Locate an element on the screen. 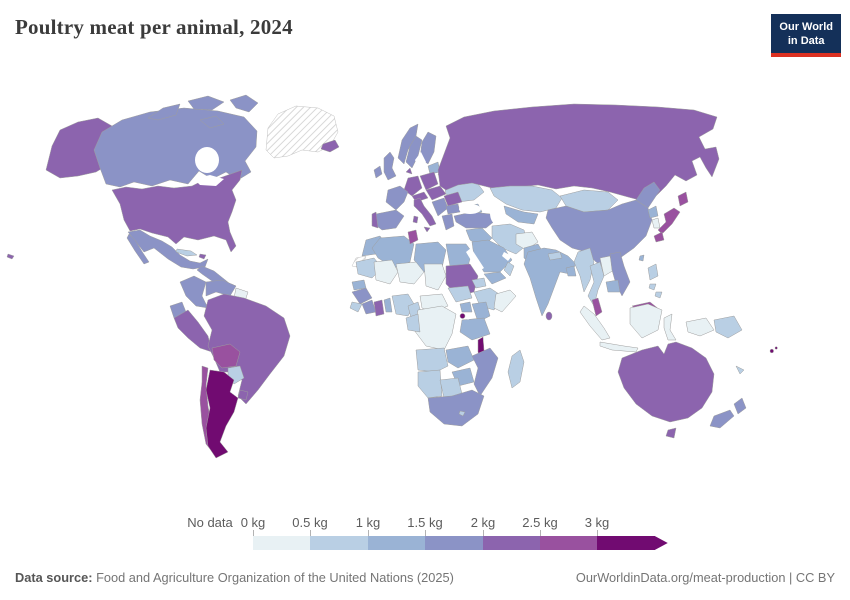  region-sierra-leone is located at coordinates (356, 307).